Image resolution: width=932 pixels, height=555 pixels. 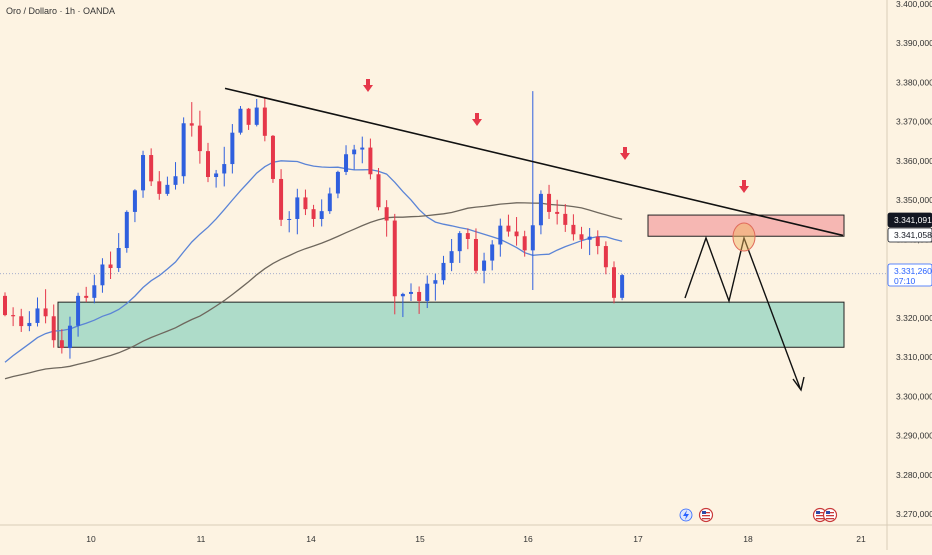 I want to click on price-badge-value: 3.341,091, so click(x=913, y=220).